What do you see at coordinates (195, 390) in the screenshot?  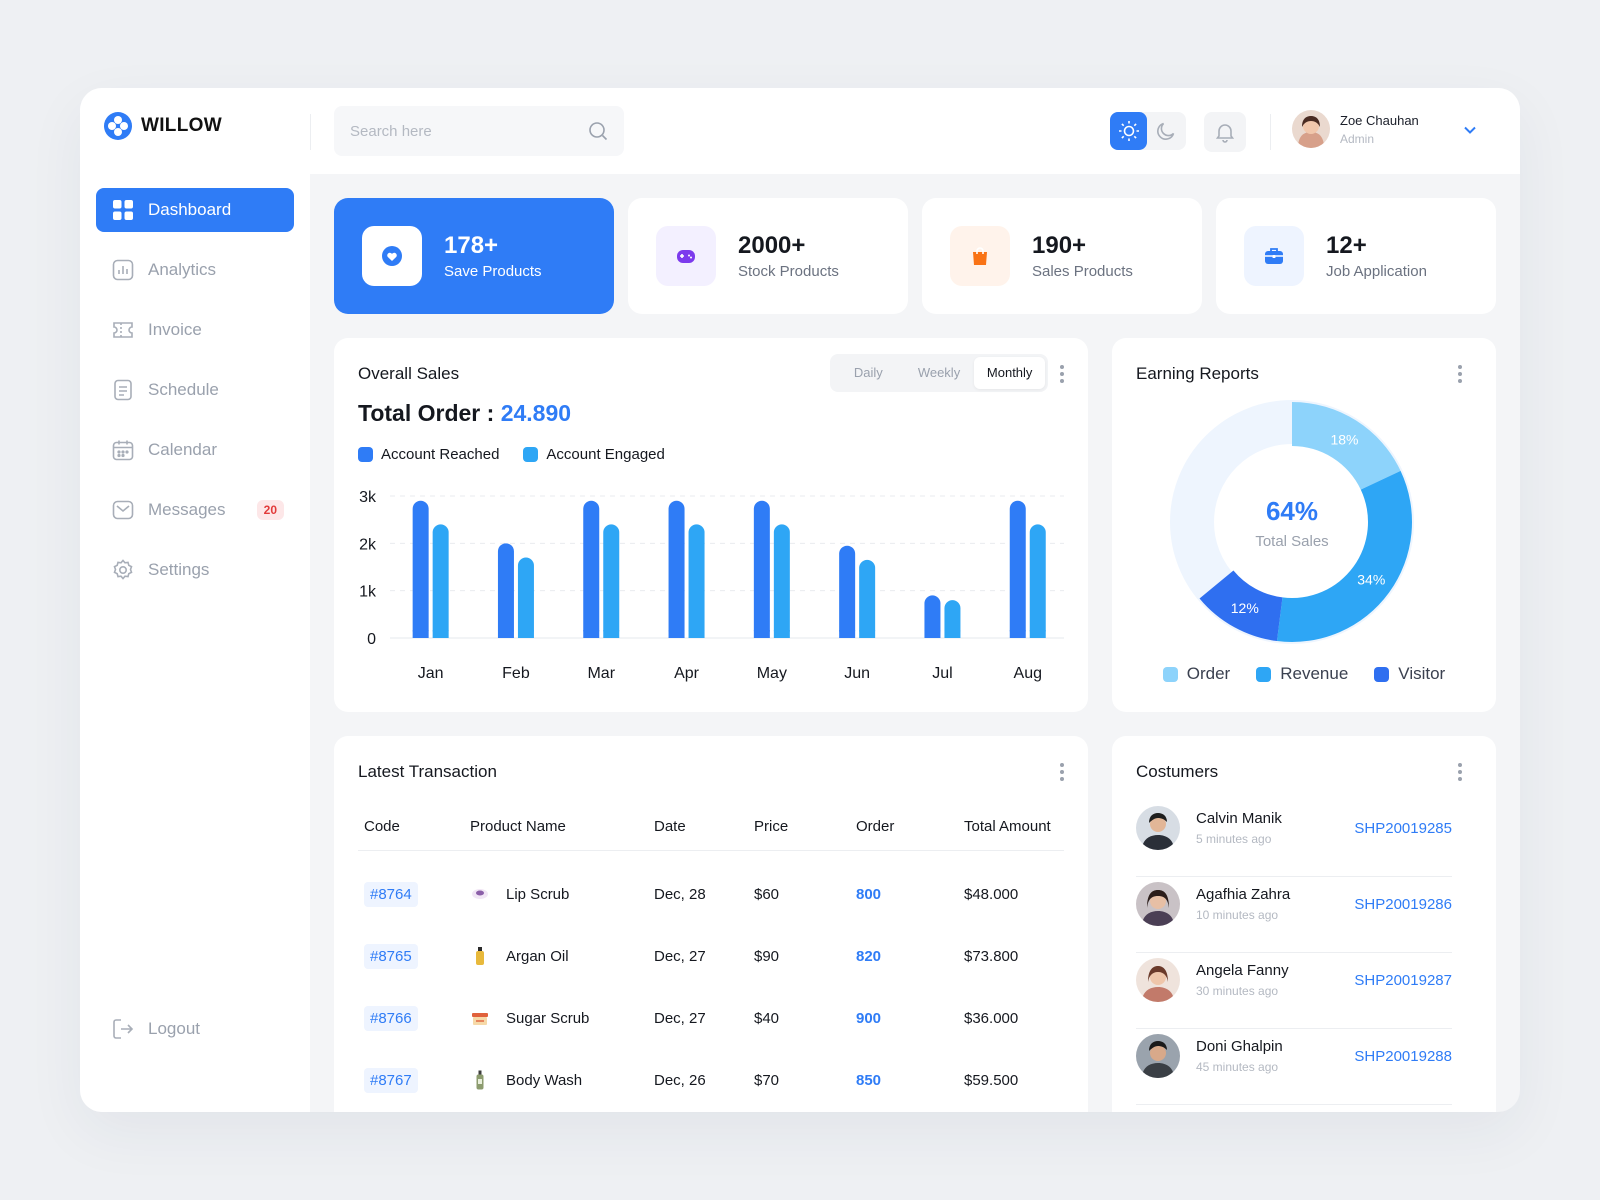 I see `sidebar-item-schedule: Schedule` at bounding box center [195, 390].